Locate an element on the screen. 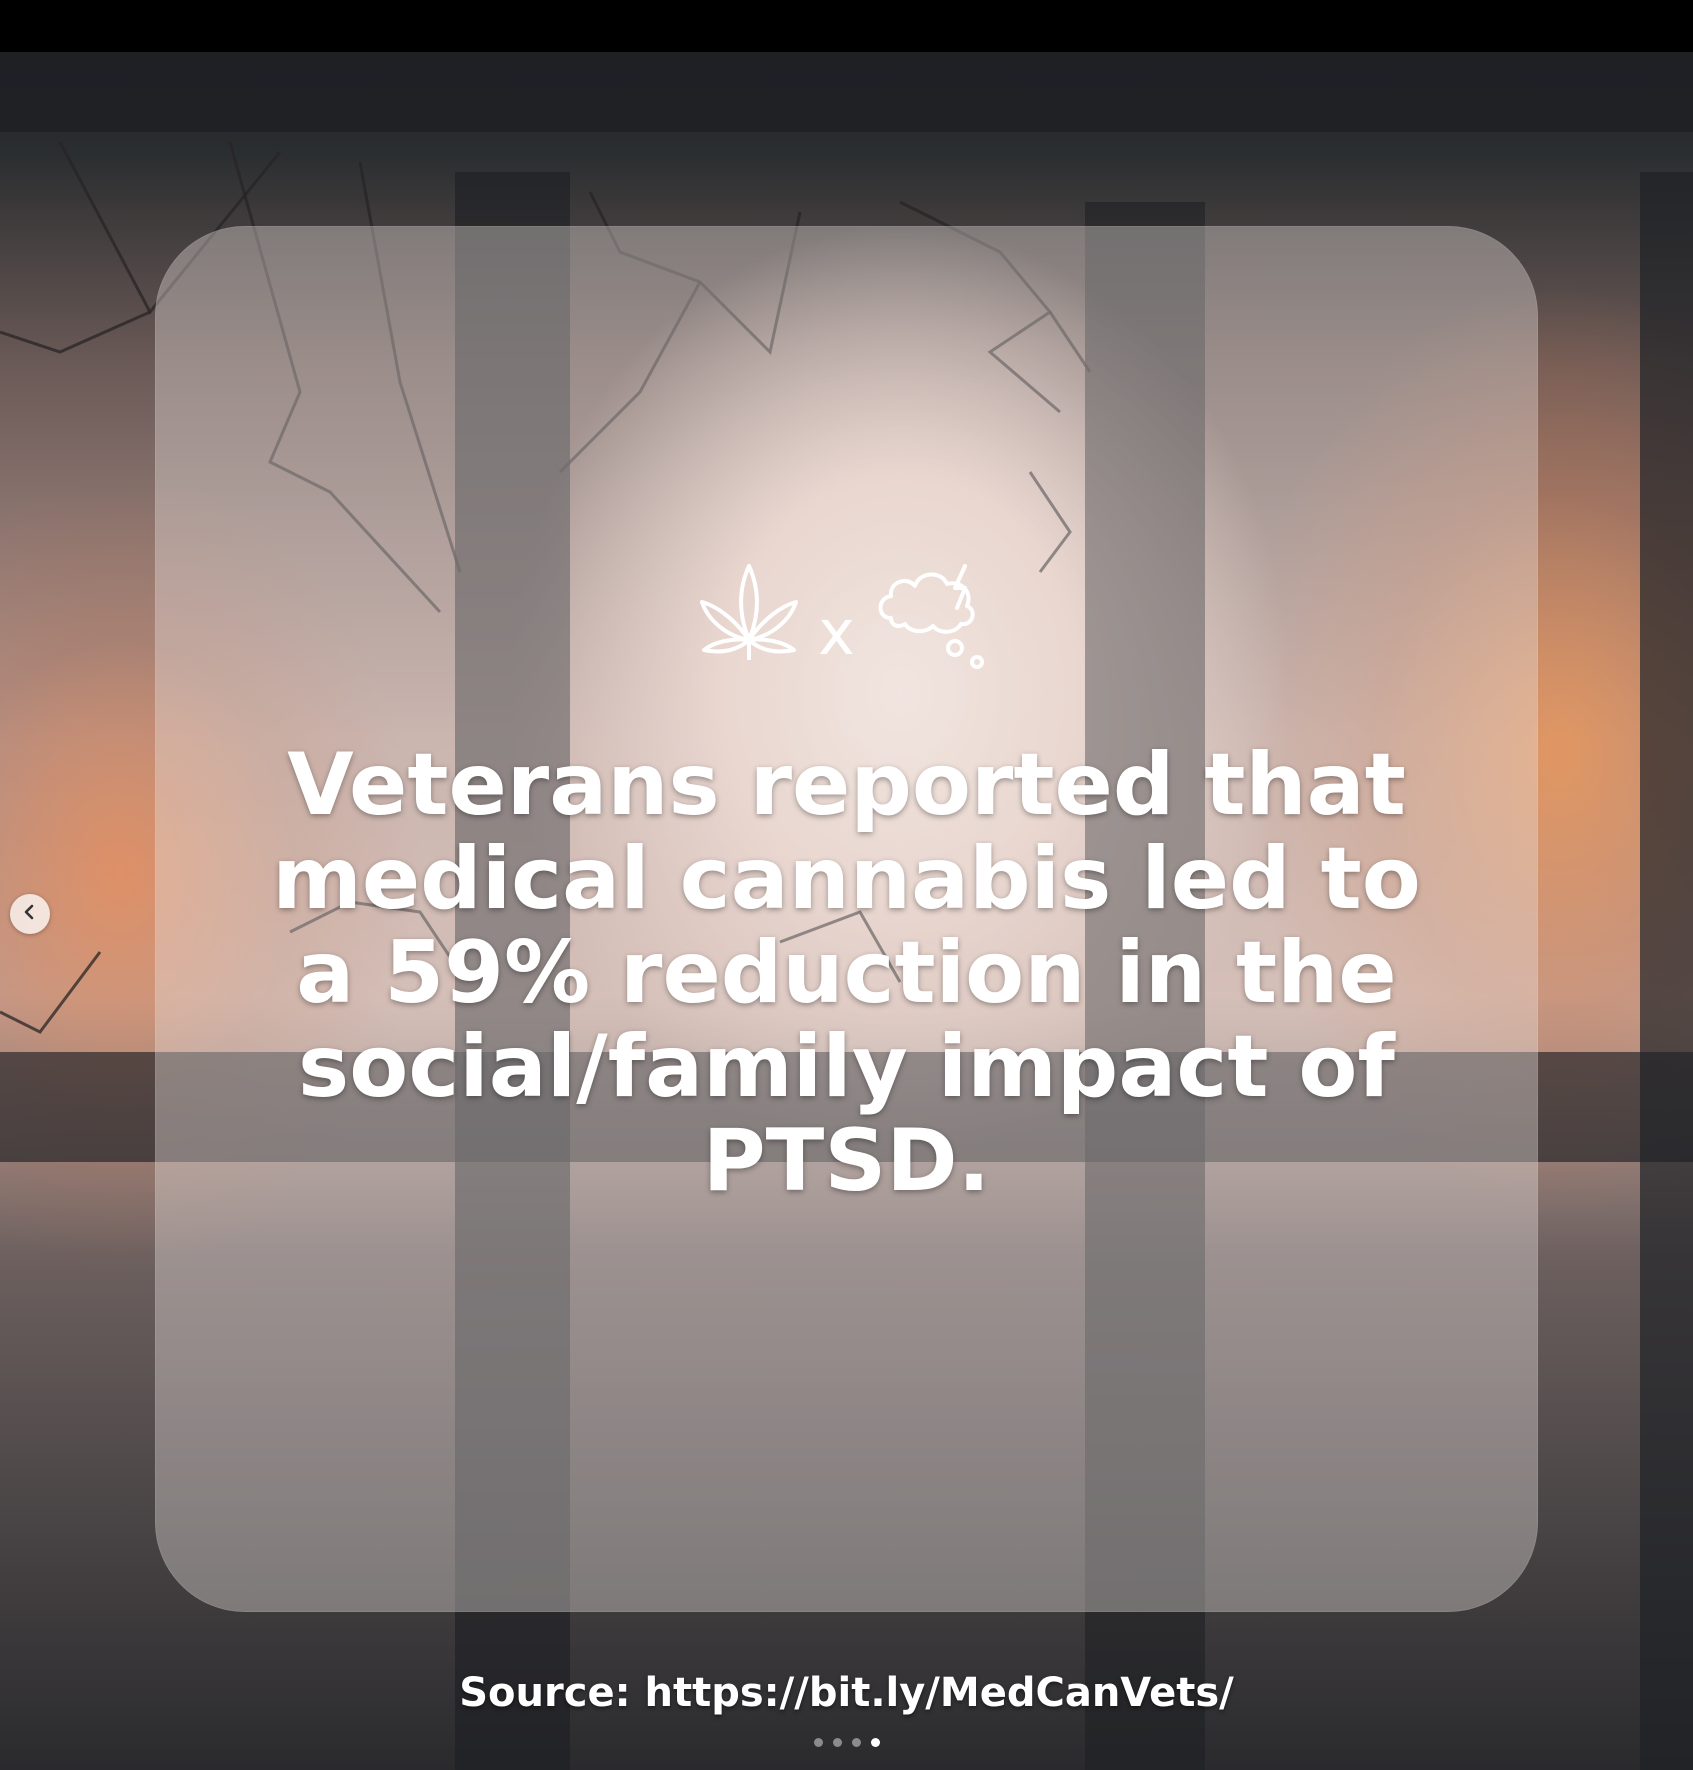  previous-slide-button is located at coordinates (30, 914).